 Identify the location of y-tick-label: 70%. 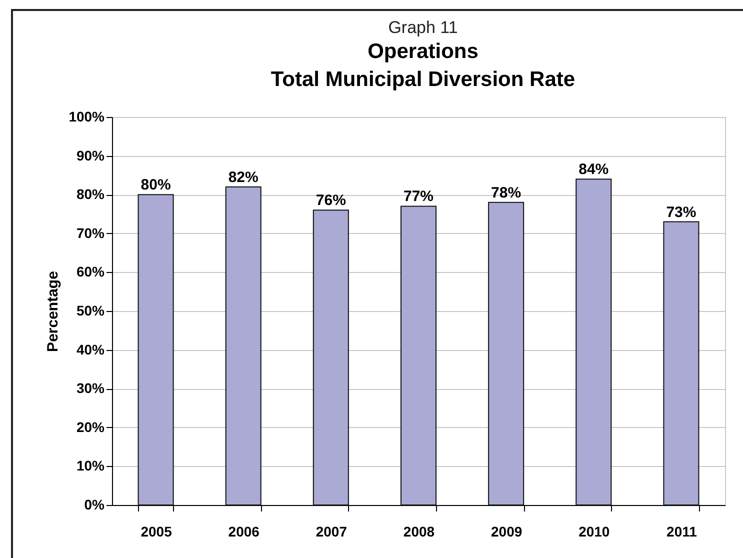
(91, 232).